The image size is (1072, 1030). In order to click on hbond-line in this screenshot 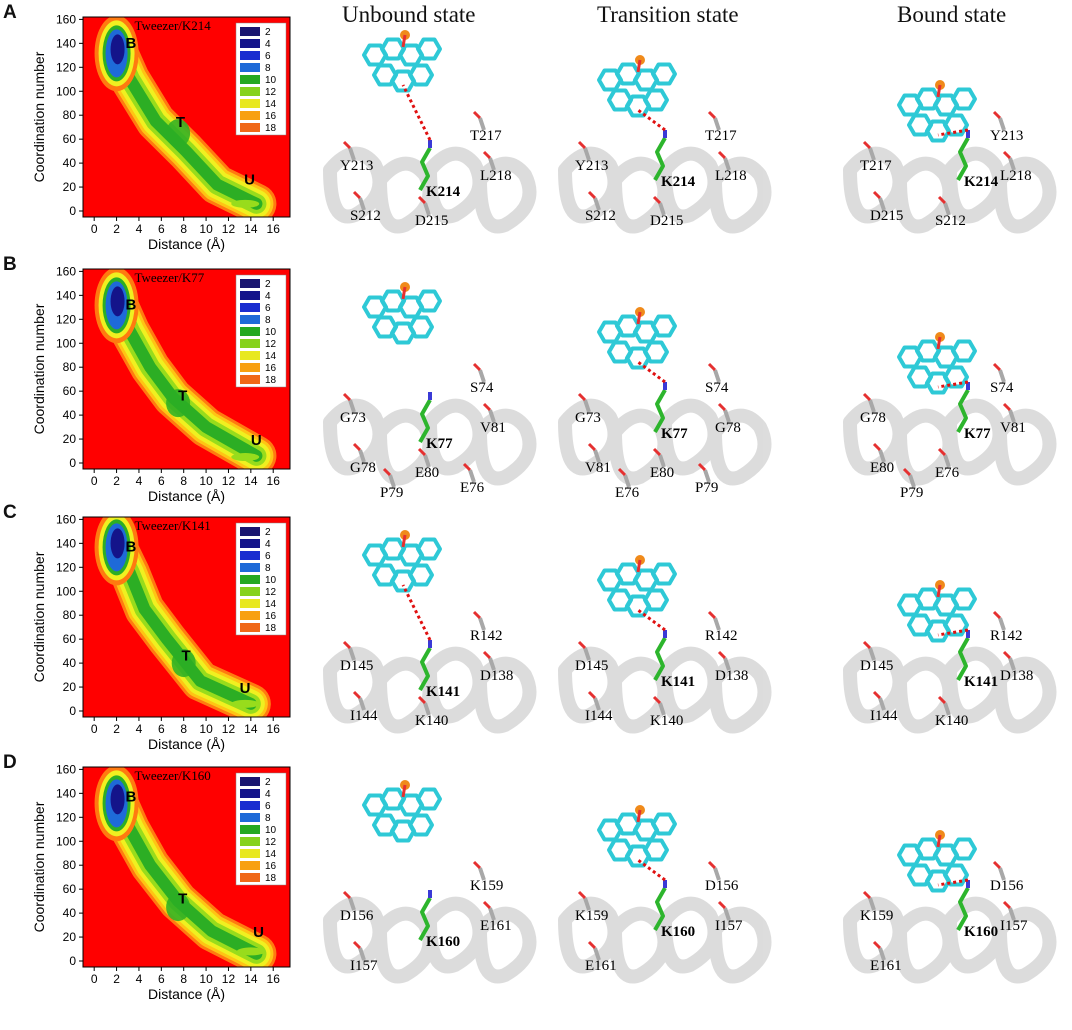, I will do `click(953, 132)`.